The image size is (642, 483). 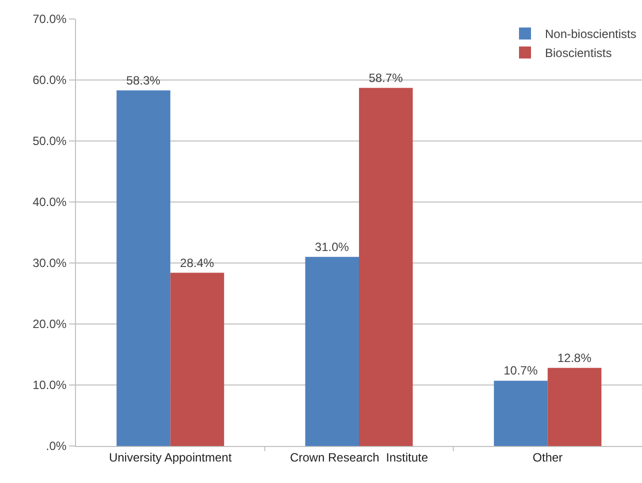 What do you see at coordinates (49, 385) in the screenshot?
I see `y-tick-label: 10.0%` at bounding box center [49, 385].